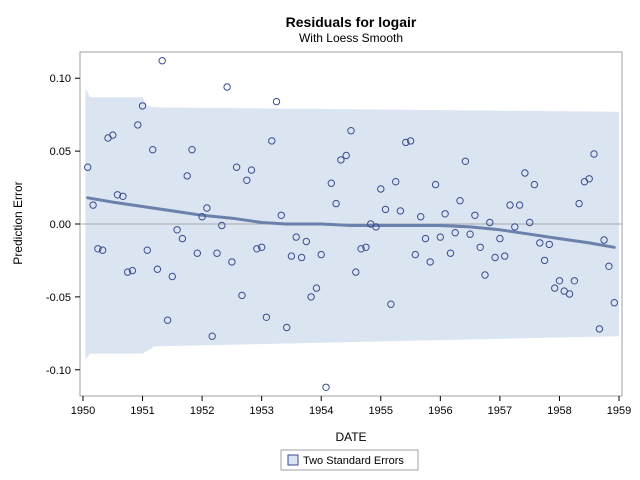 The width and height of the screenshot is (640, 480). What do you see at coordinates (83, 411) in the screenshot?
I see `x-tick-label: 1950` at bounding box center [83, 411].